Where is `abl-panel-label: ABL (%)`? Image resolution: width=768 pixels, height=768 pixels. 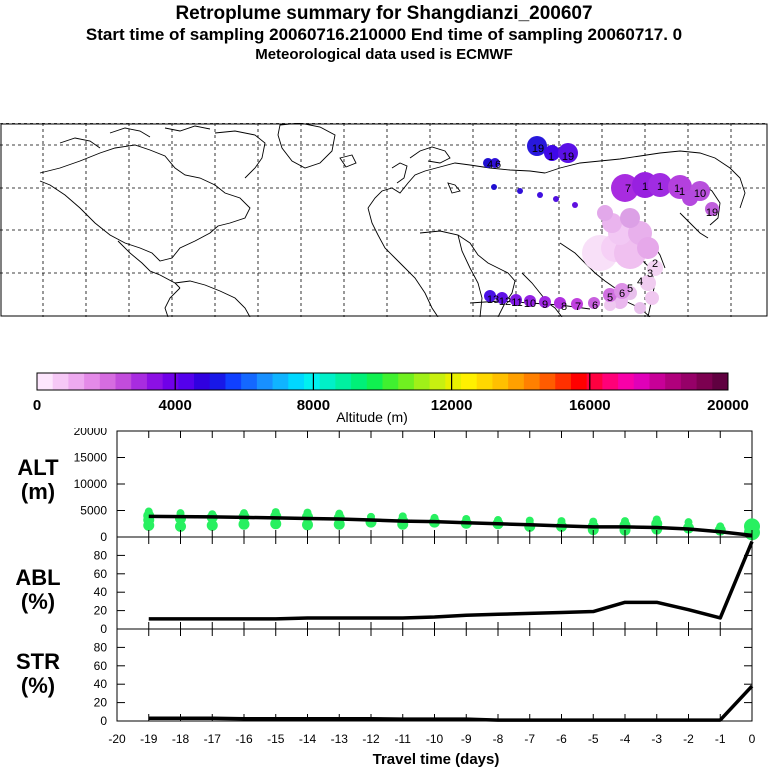 abl-panel-label: ABL (%) is located at coordinates (38, 590).